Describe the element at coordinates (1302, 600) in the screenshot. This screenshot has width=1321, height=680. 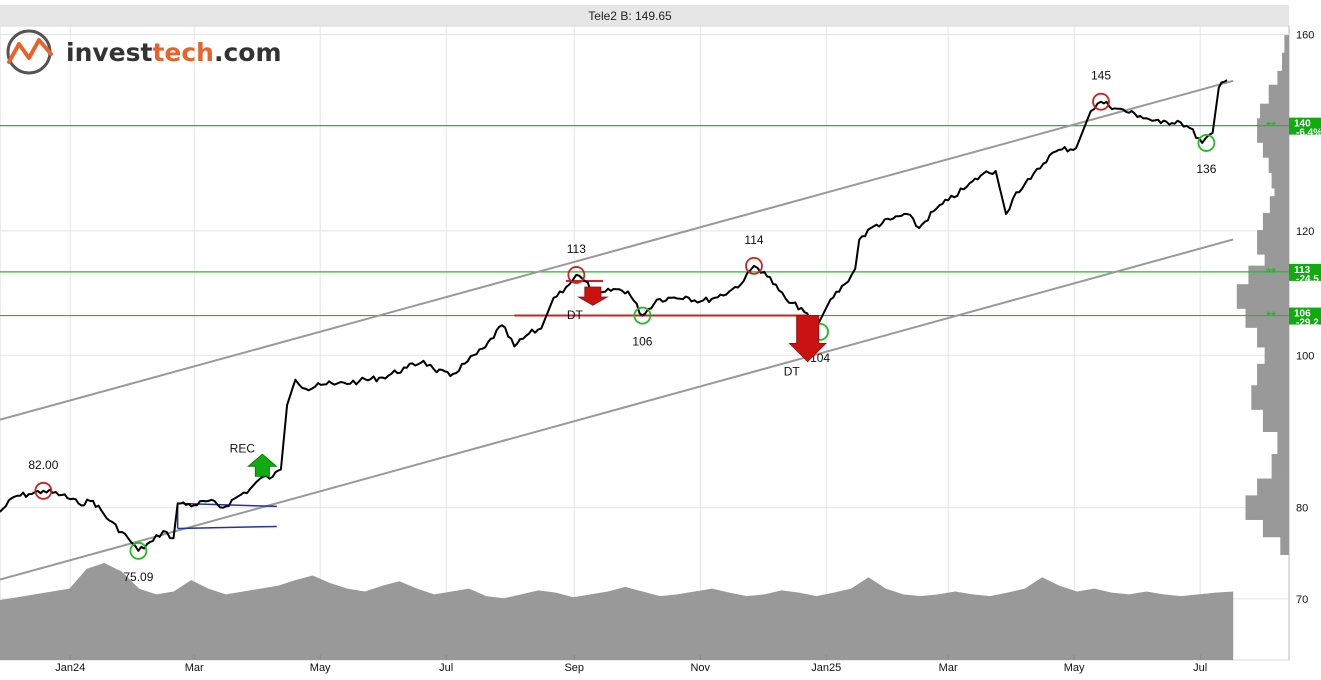
I see `y-tick-label: 70` at that location.